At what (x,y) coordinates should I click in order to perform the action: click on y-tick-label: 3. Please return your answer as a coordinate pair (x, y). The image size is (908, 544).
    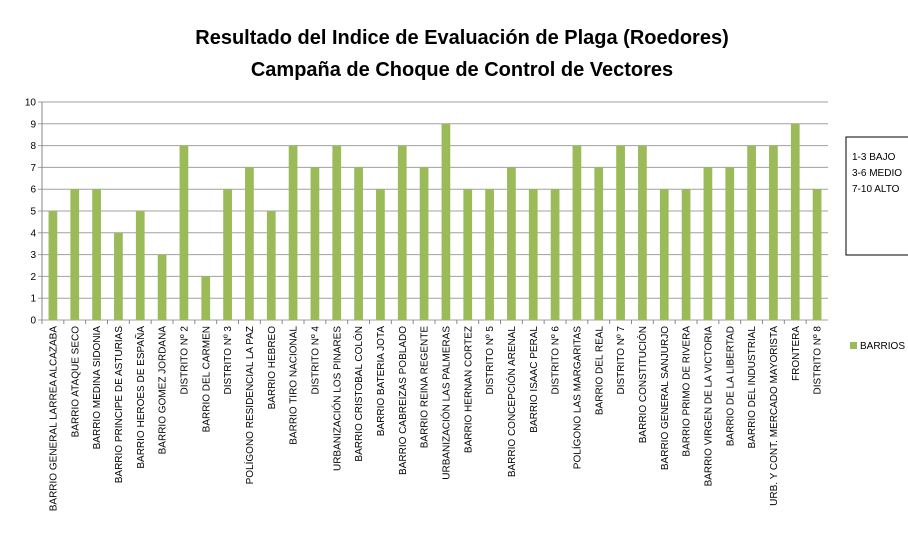
    Looking at the image, I should click on (33, 255).